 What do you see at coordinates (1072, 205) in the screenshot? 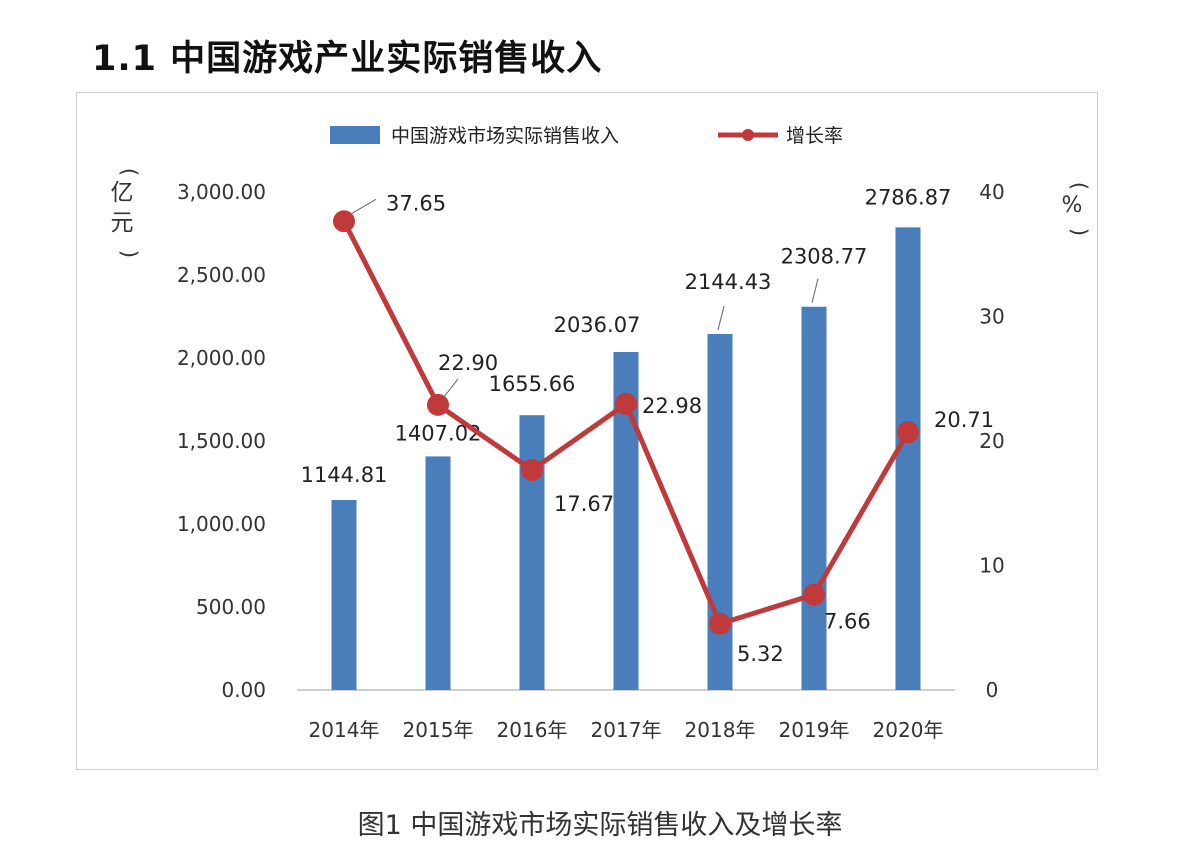
I see `y2-axis-label: %` at bounding box center [1072, 205].